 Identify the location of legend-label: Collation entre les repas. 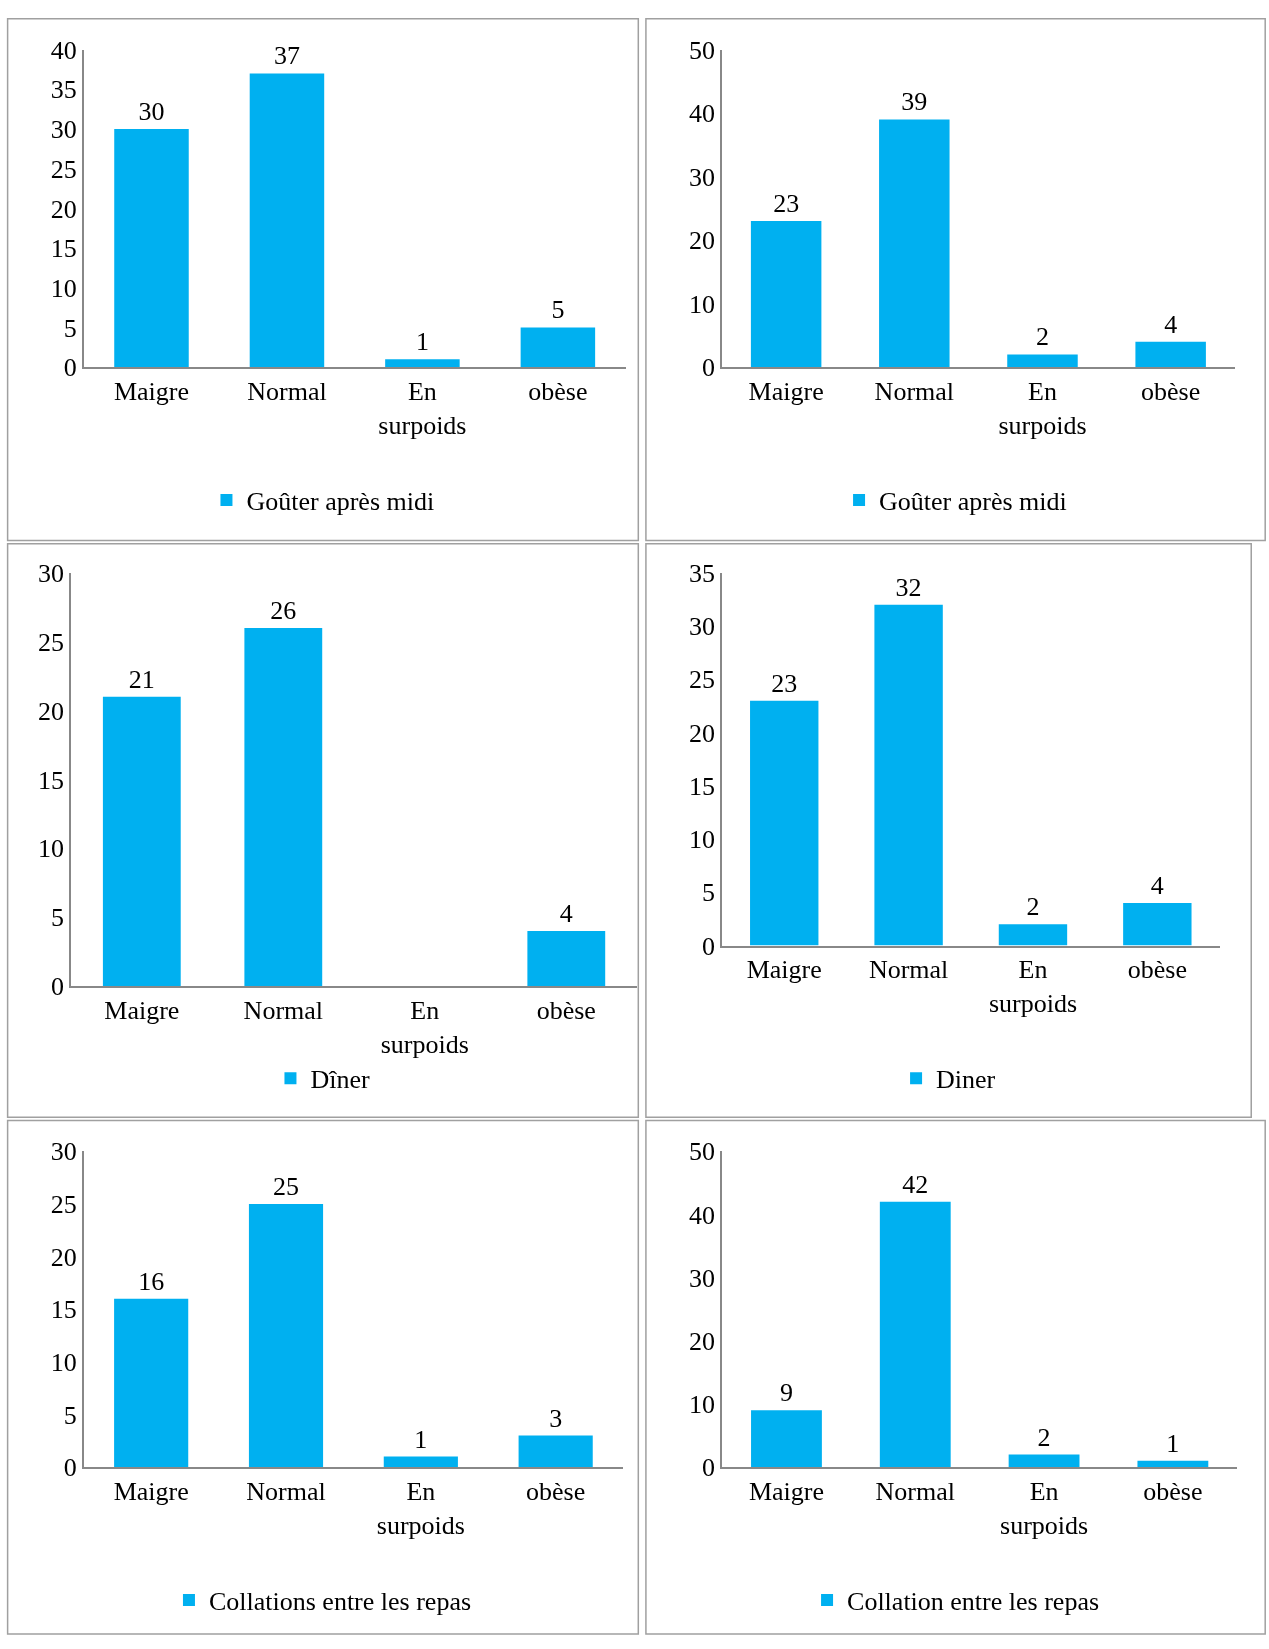
(973, 1602).